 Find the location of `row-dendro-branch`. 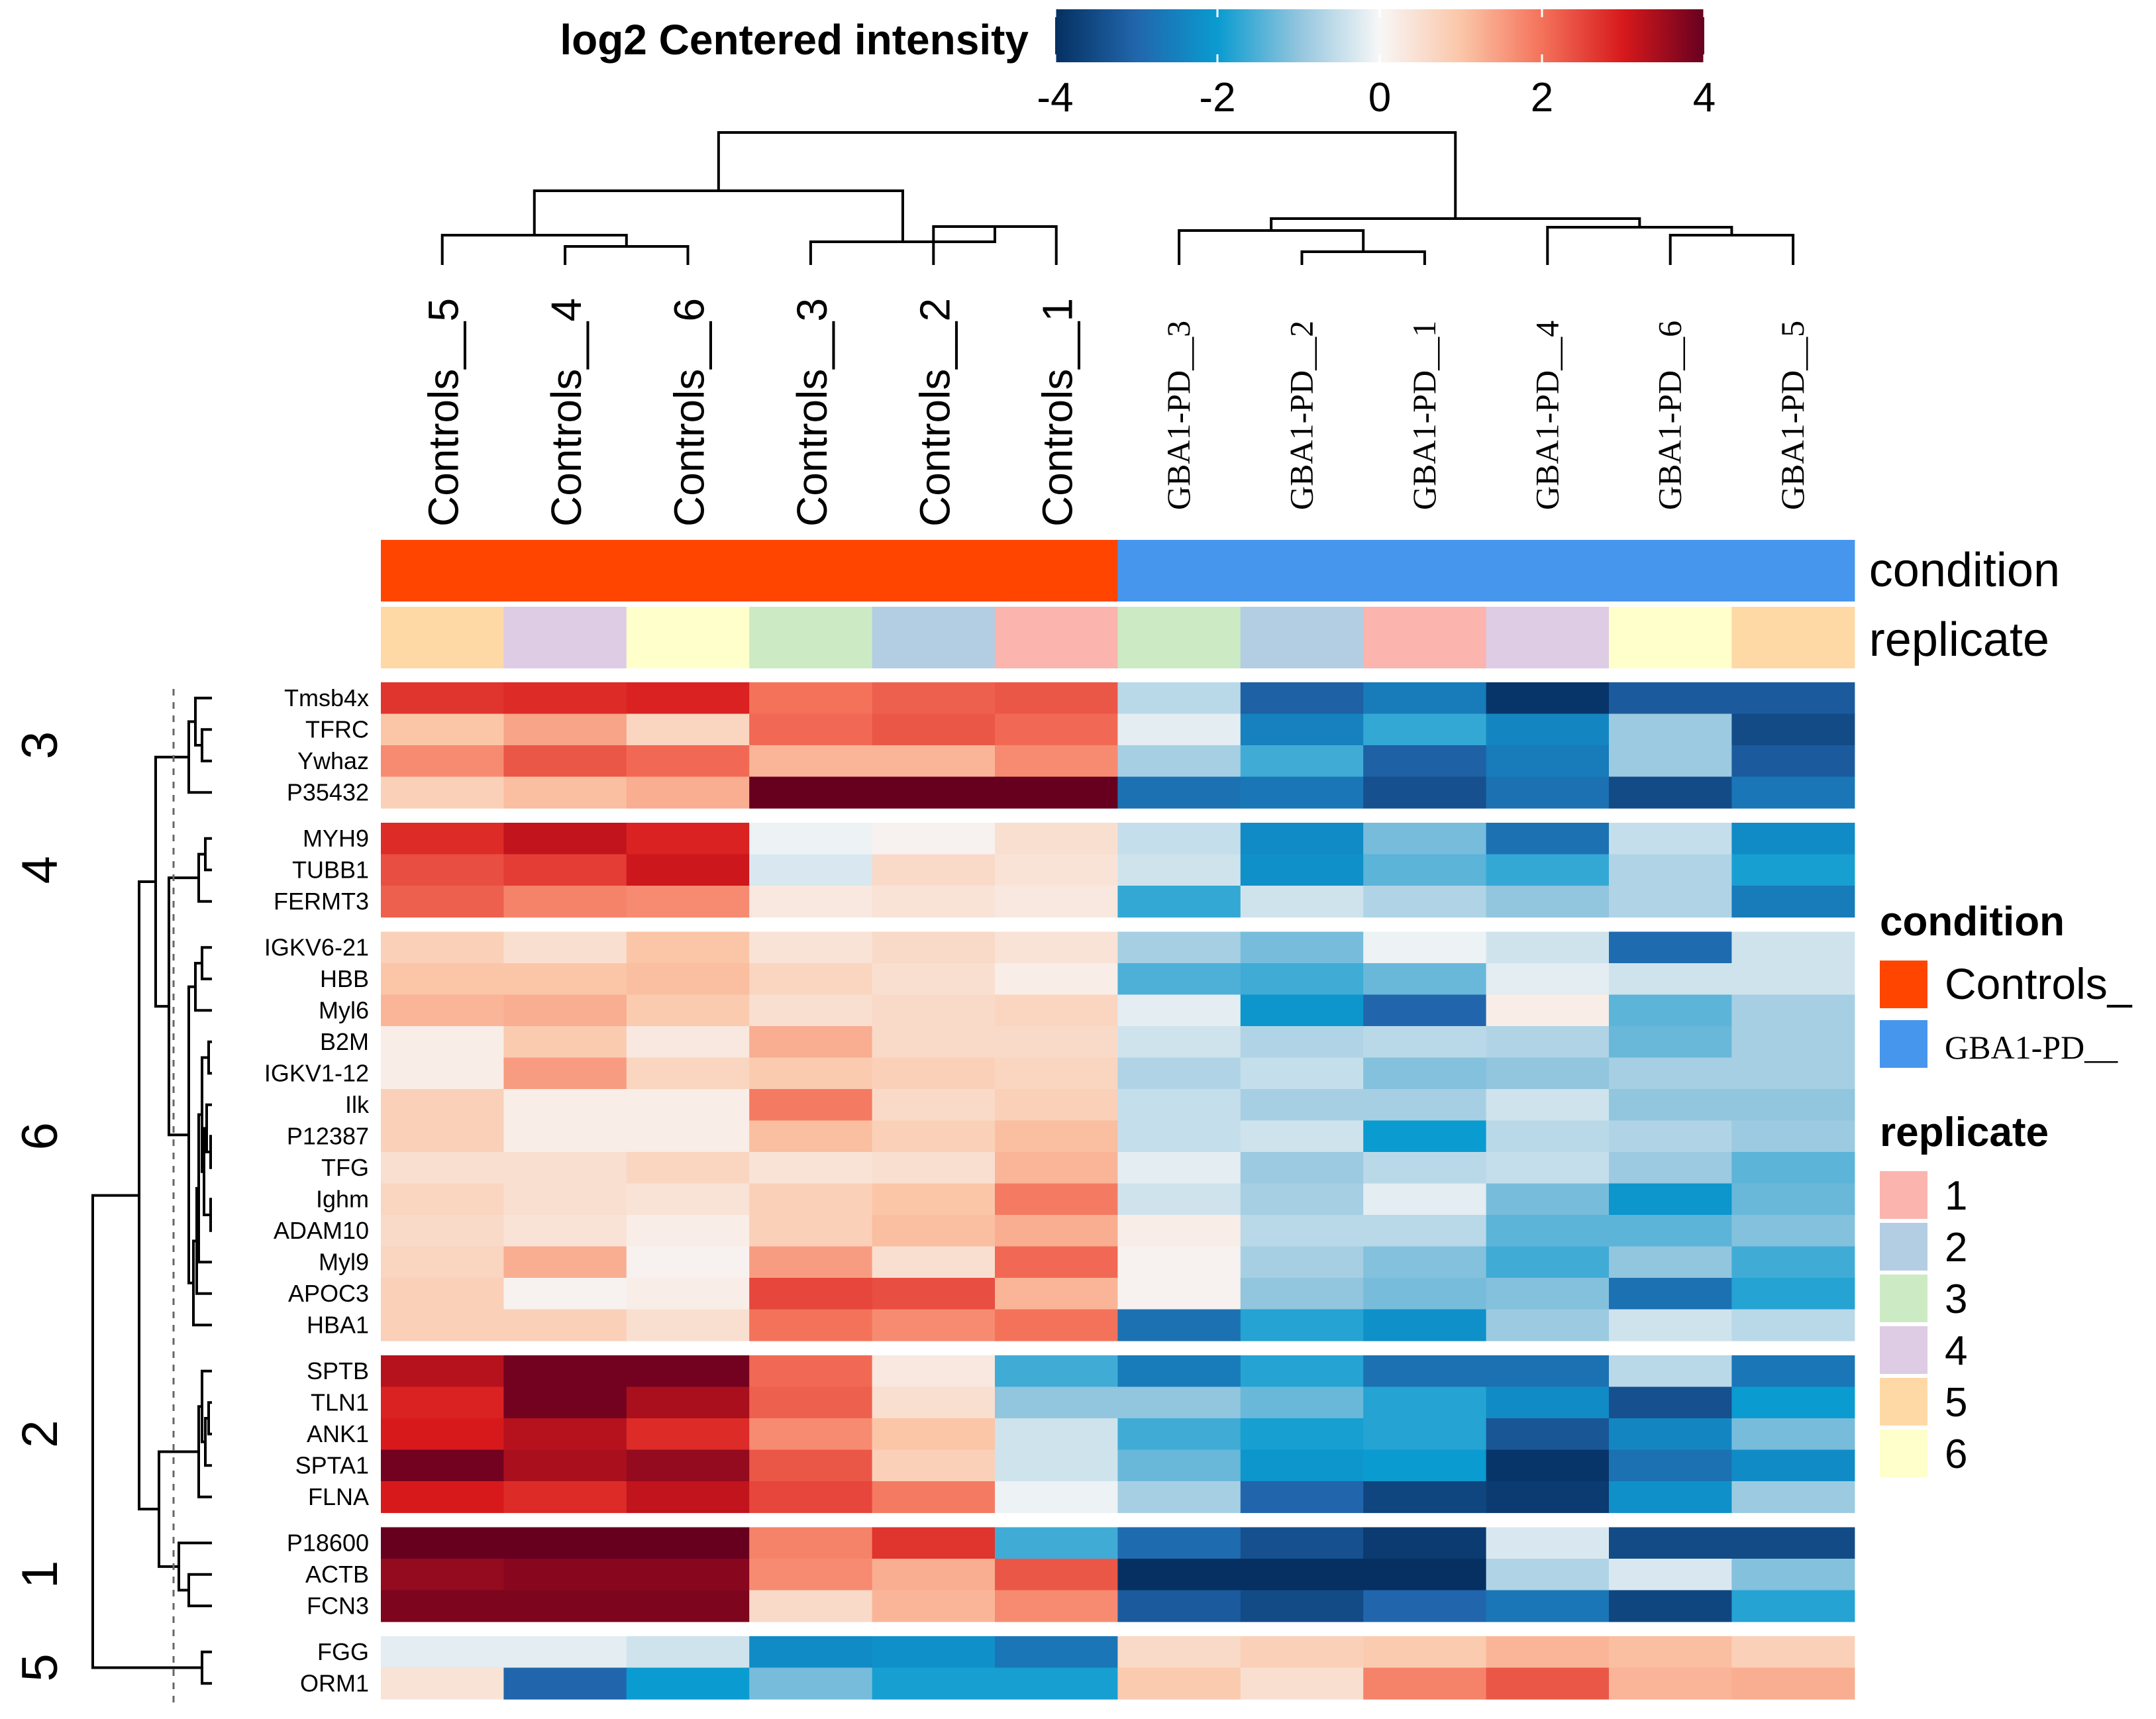

row-dendro-branch is located at coordinates (211, 1215).